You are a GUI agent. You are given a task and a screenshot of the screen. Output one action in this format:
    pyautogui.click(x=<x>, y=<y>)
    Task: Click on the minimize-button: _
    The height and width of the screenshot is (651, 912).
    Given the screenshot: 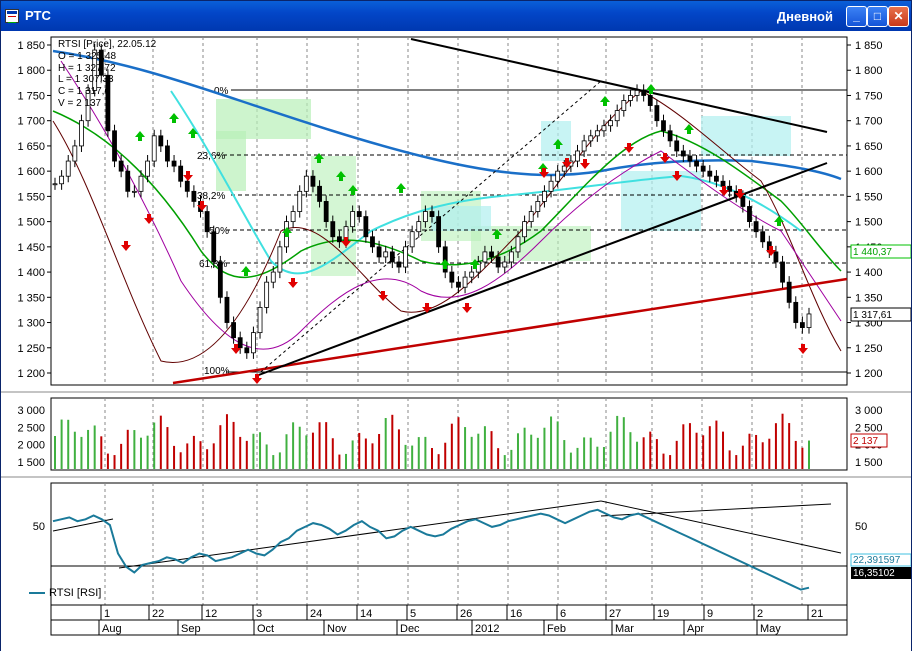 What is the action you would take?
    pyautogui.click(x=856, y=16)
    